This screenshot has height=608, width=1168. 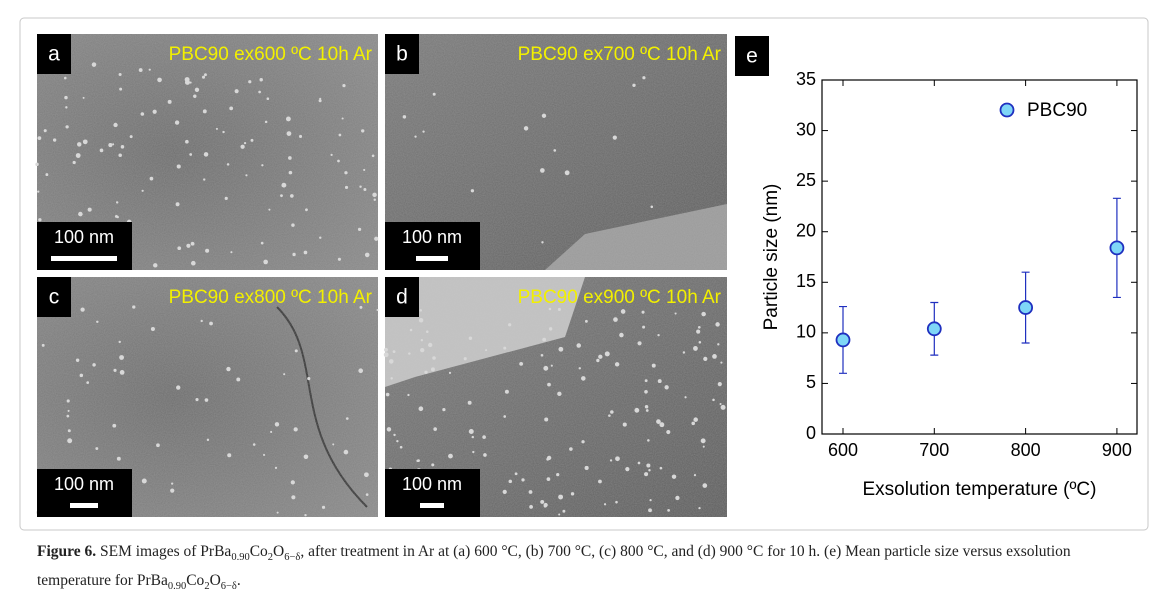 What do you see at coordinates (402, 297) in the screenshot?
I see `panel-label: d` at bounding box center [402, 297].